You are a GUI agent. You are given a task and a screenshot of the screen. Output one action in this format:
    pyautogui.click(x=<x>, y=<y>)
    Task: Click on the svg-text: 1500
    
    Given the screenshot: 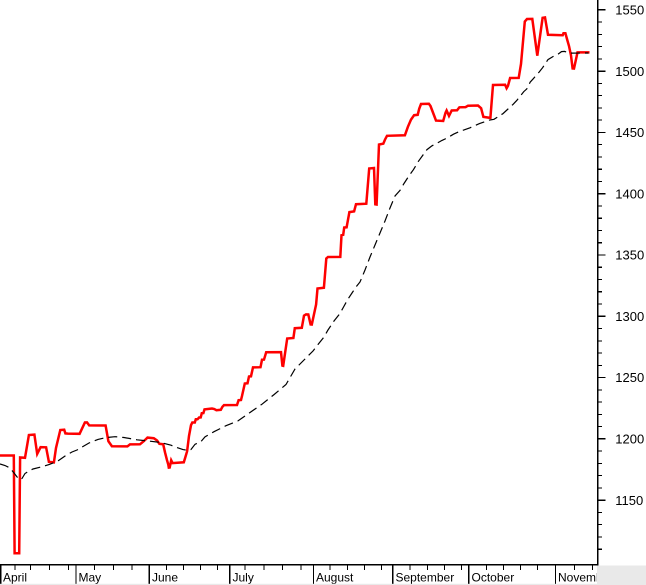 What is the action you would take?
    pyautogui.click(x=629, y=71)
    